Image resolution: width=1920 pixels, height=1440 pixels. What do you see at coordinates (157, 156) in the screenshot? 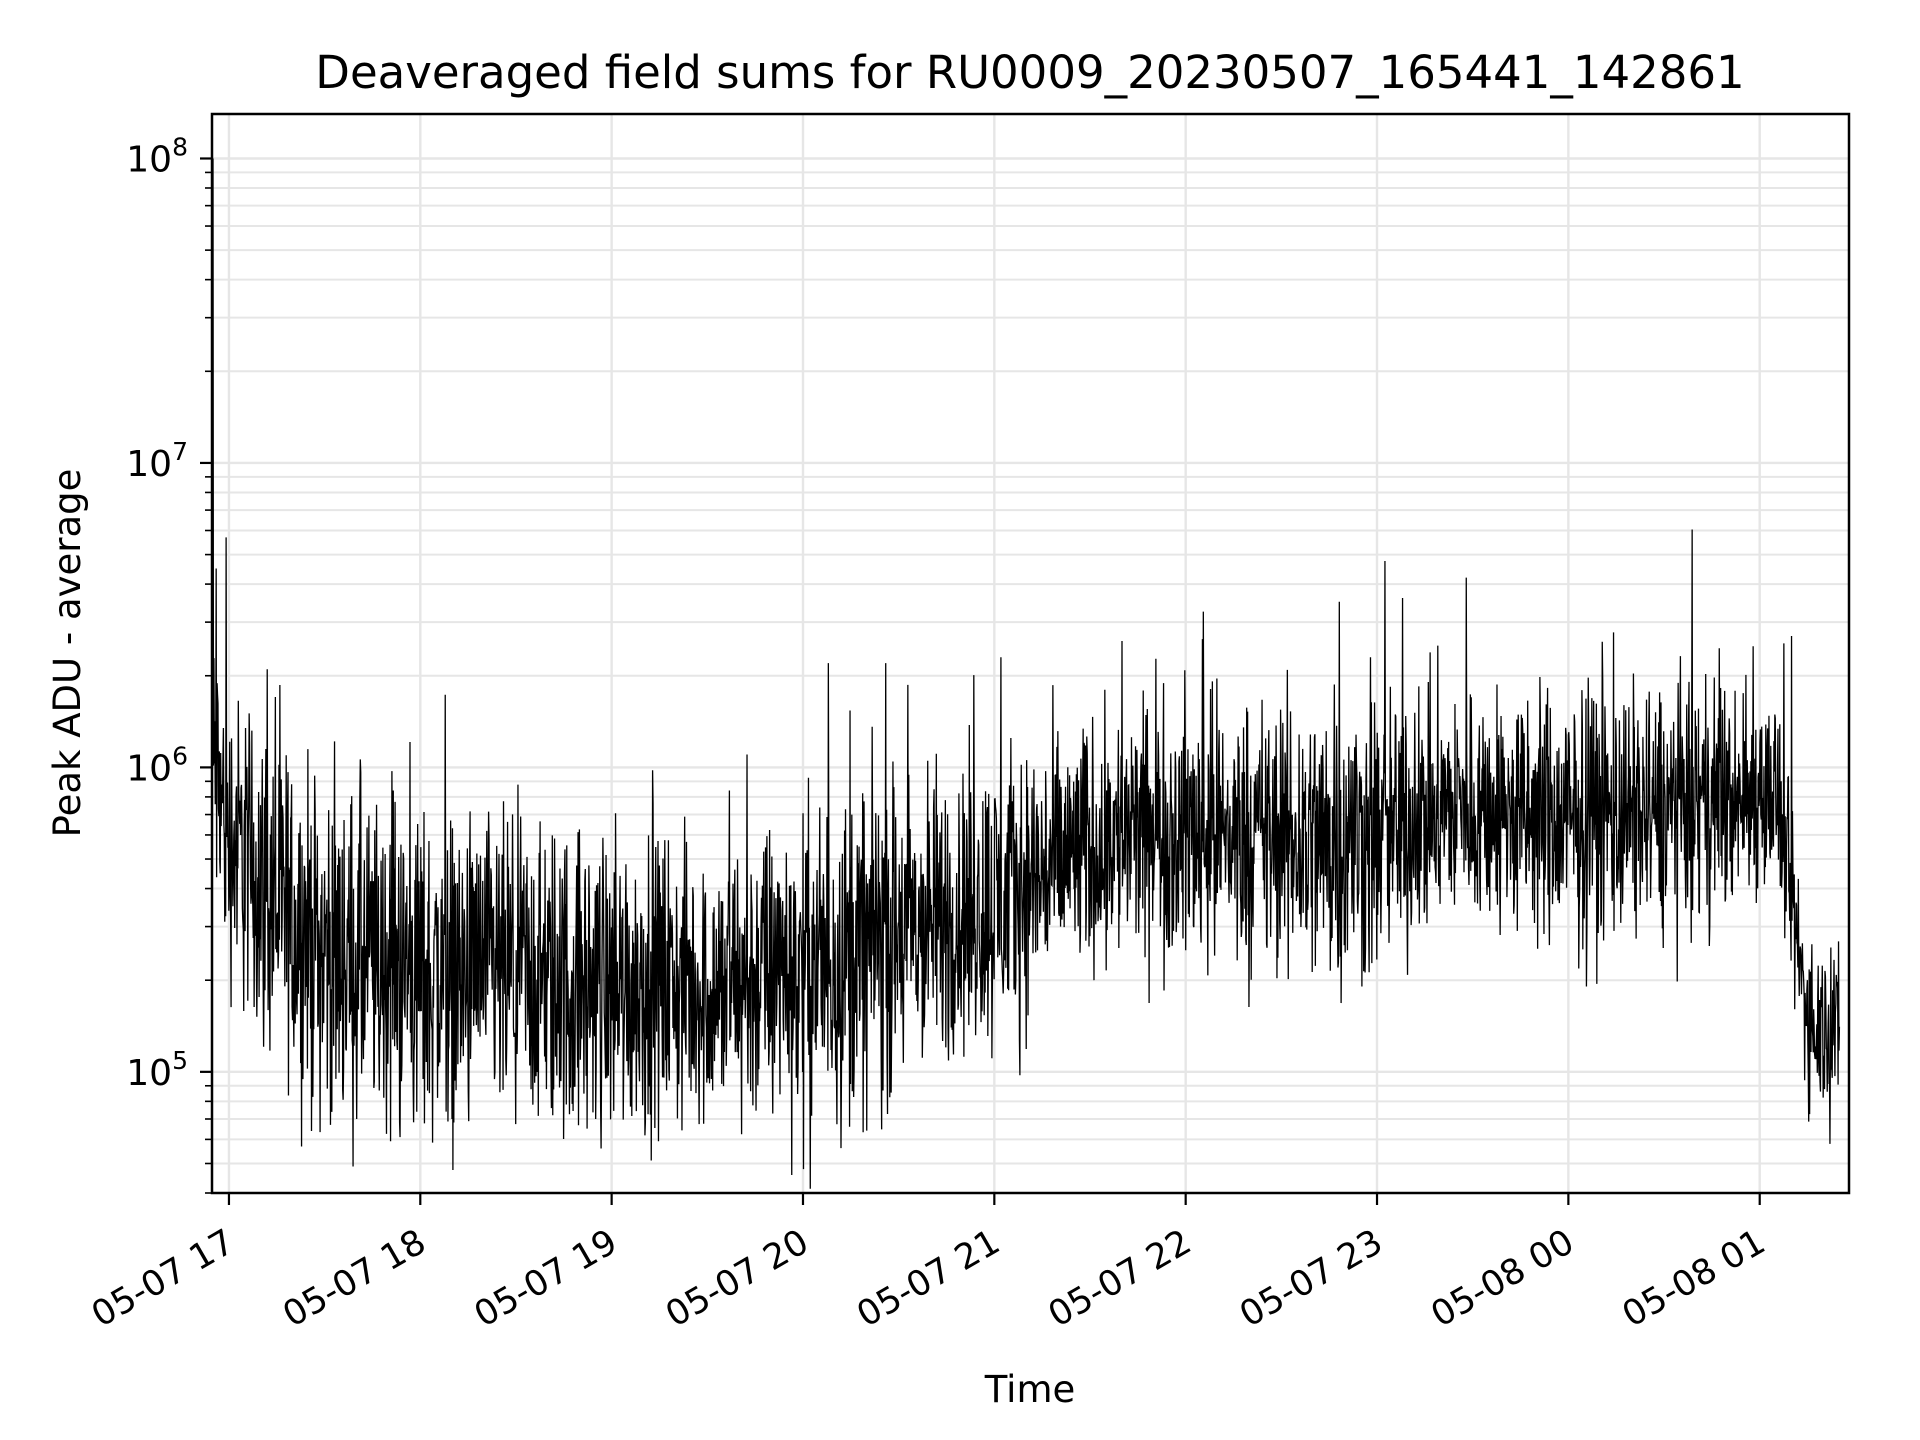
I see `y-tick-label: 10⁸` at bounding box center [157, 156].